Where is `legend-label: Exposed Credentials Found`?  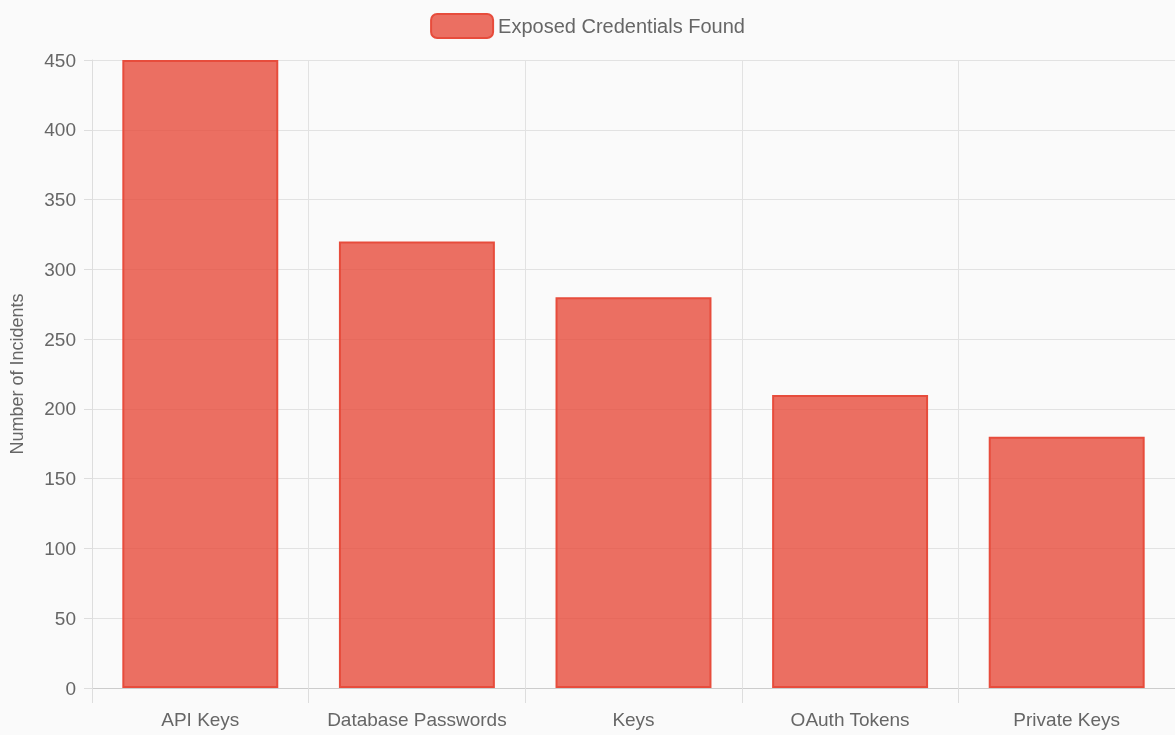
legend-label: Exposed Credentials Found is located at coordinates (621, 26).